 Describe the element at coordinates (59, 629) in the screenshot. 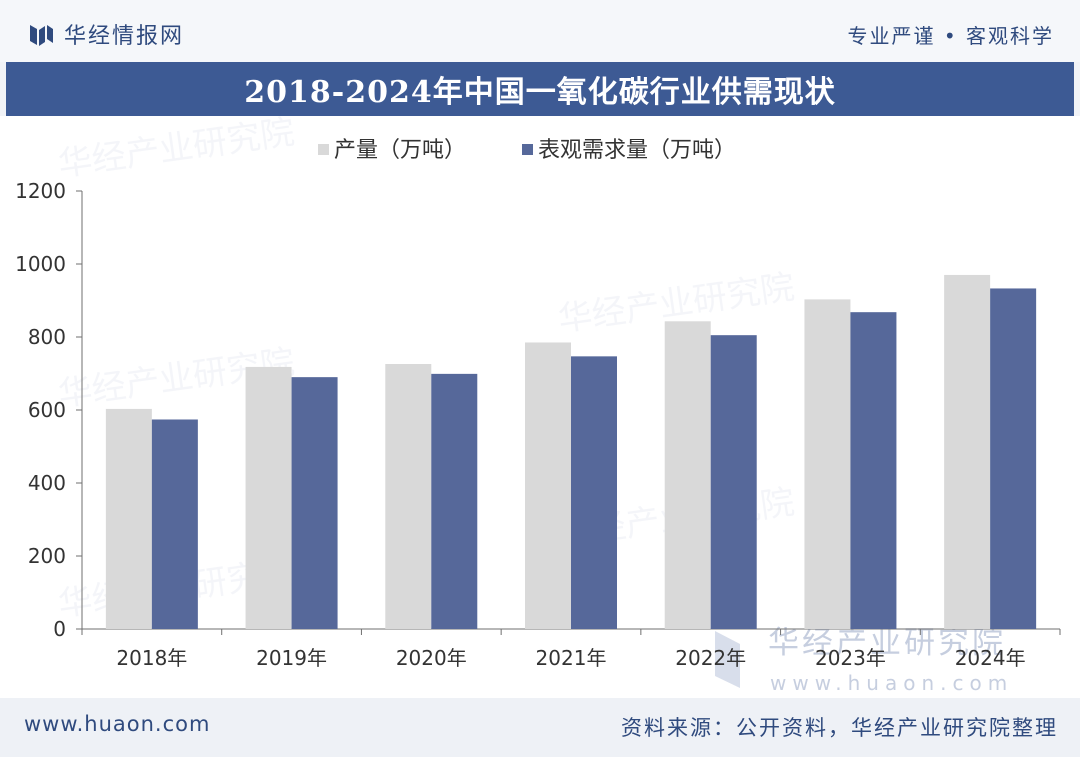

I see `y-tick-label: 0` at that location.